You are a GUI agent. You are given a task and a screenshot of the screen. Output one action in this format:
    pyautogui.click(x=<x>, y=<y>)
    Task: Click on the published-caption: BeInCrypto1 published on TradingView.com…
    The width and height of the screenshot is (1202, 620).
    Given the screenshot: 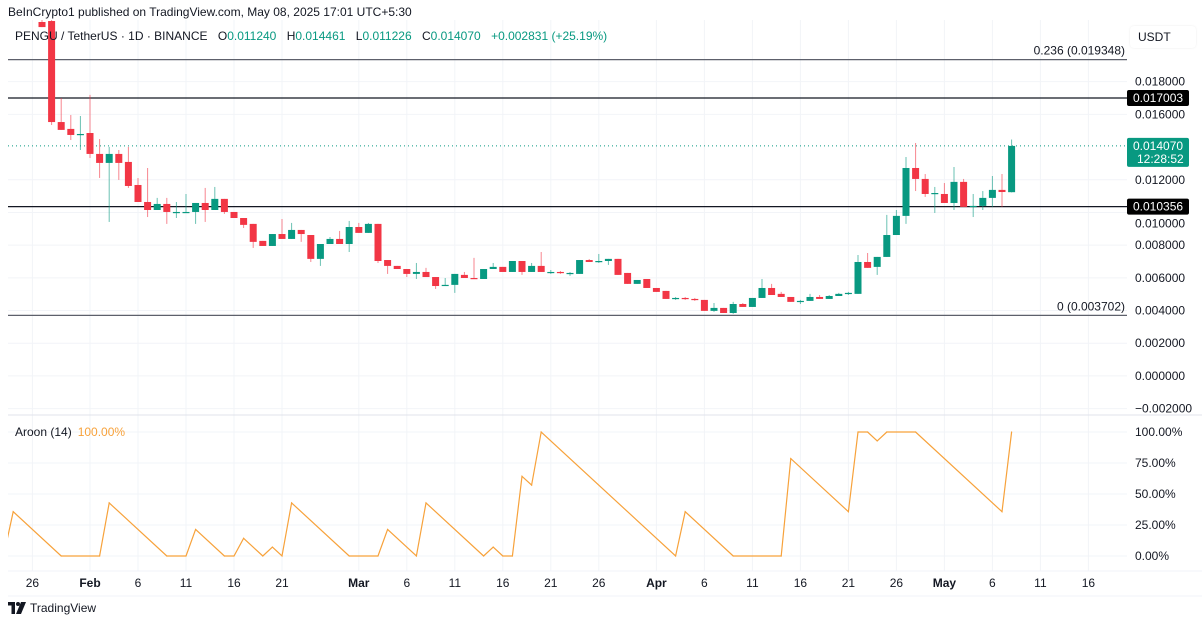 What is the action you would take?
    pyautogui.click(x=210, y=12)
    